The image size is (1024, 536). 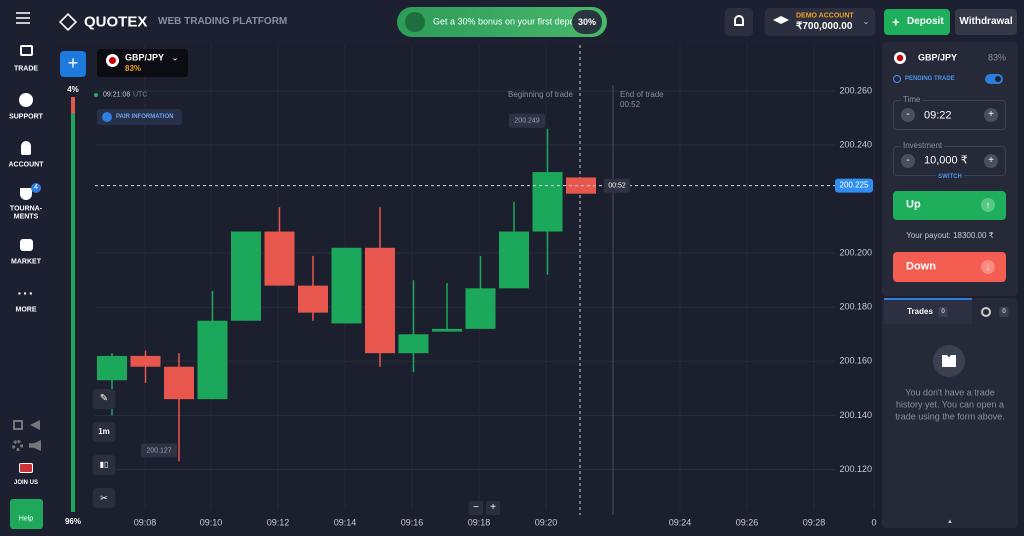 I want to click on nav-label: TRADE, so click(x=26, y=69).